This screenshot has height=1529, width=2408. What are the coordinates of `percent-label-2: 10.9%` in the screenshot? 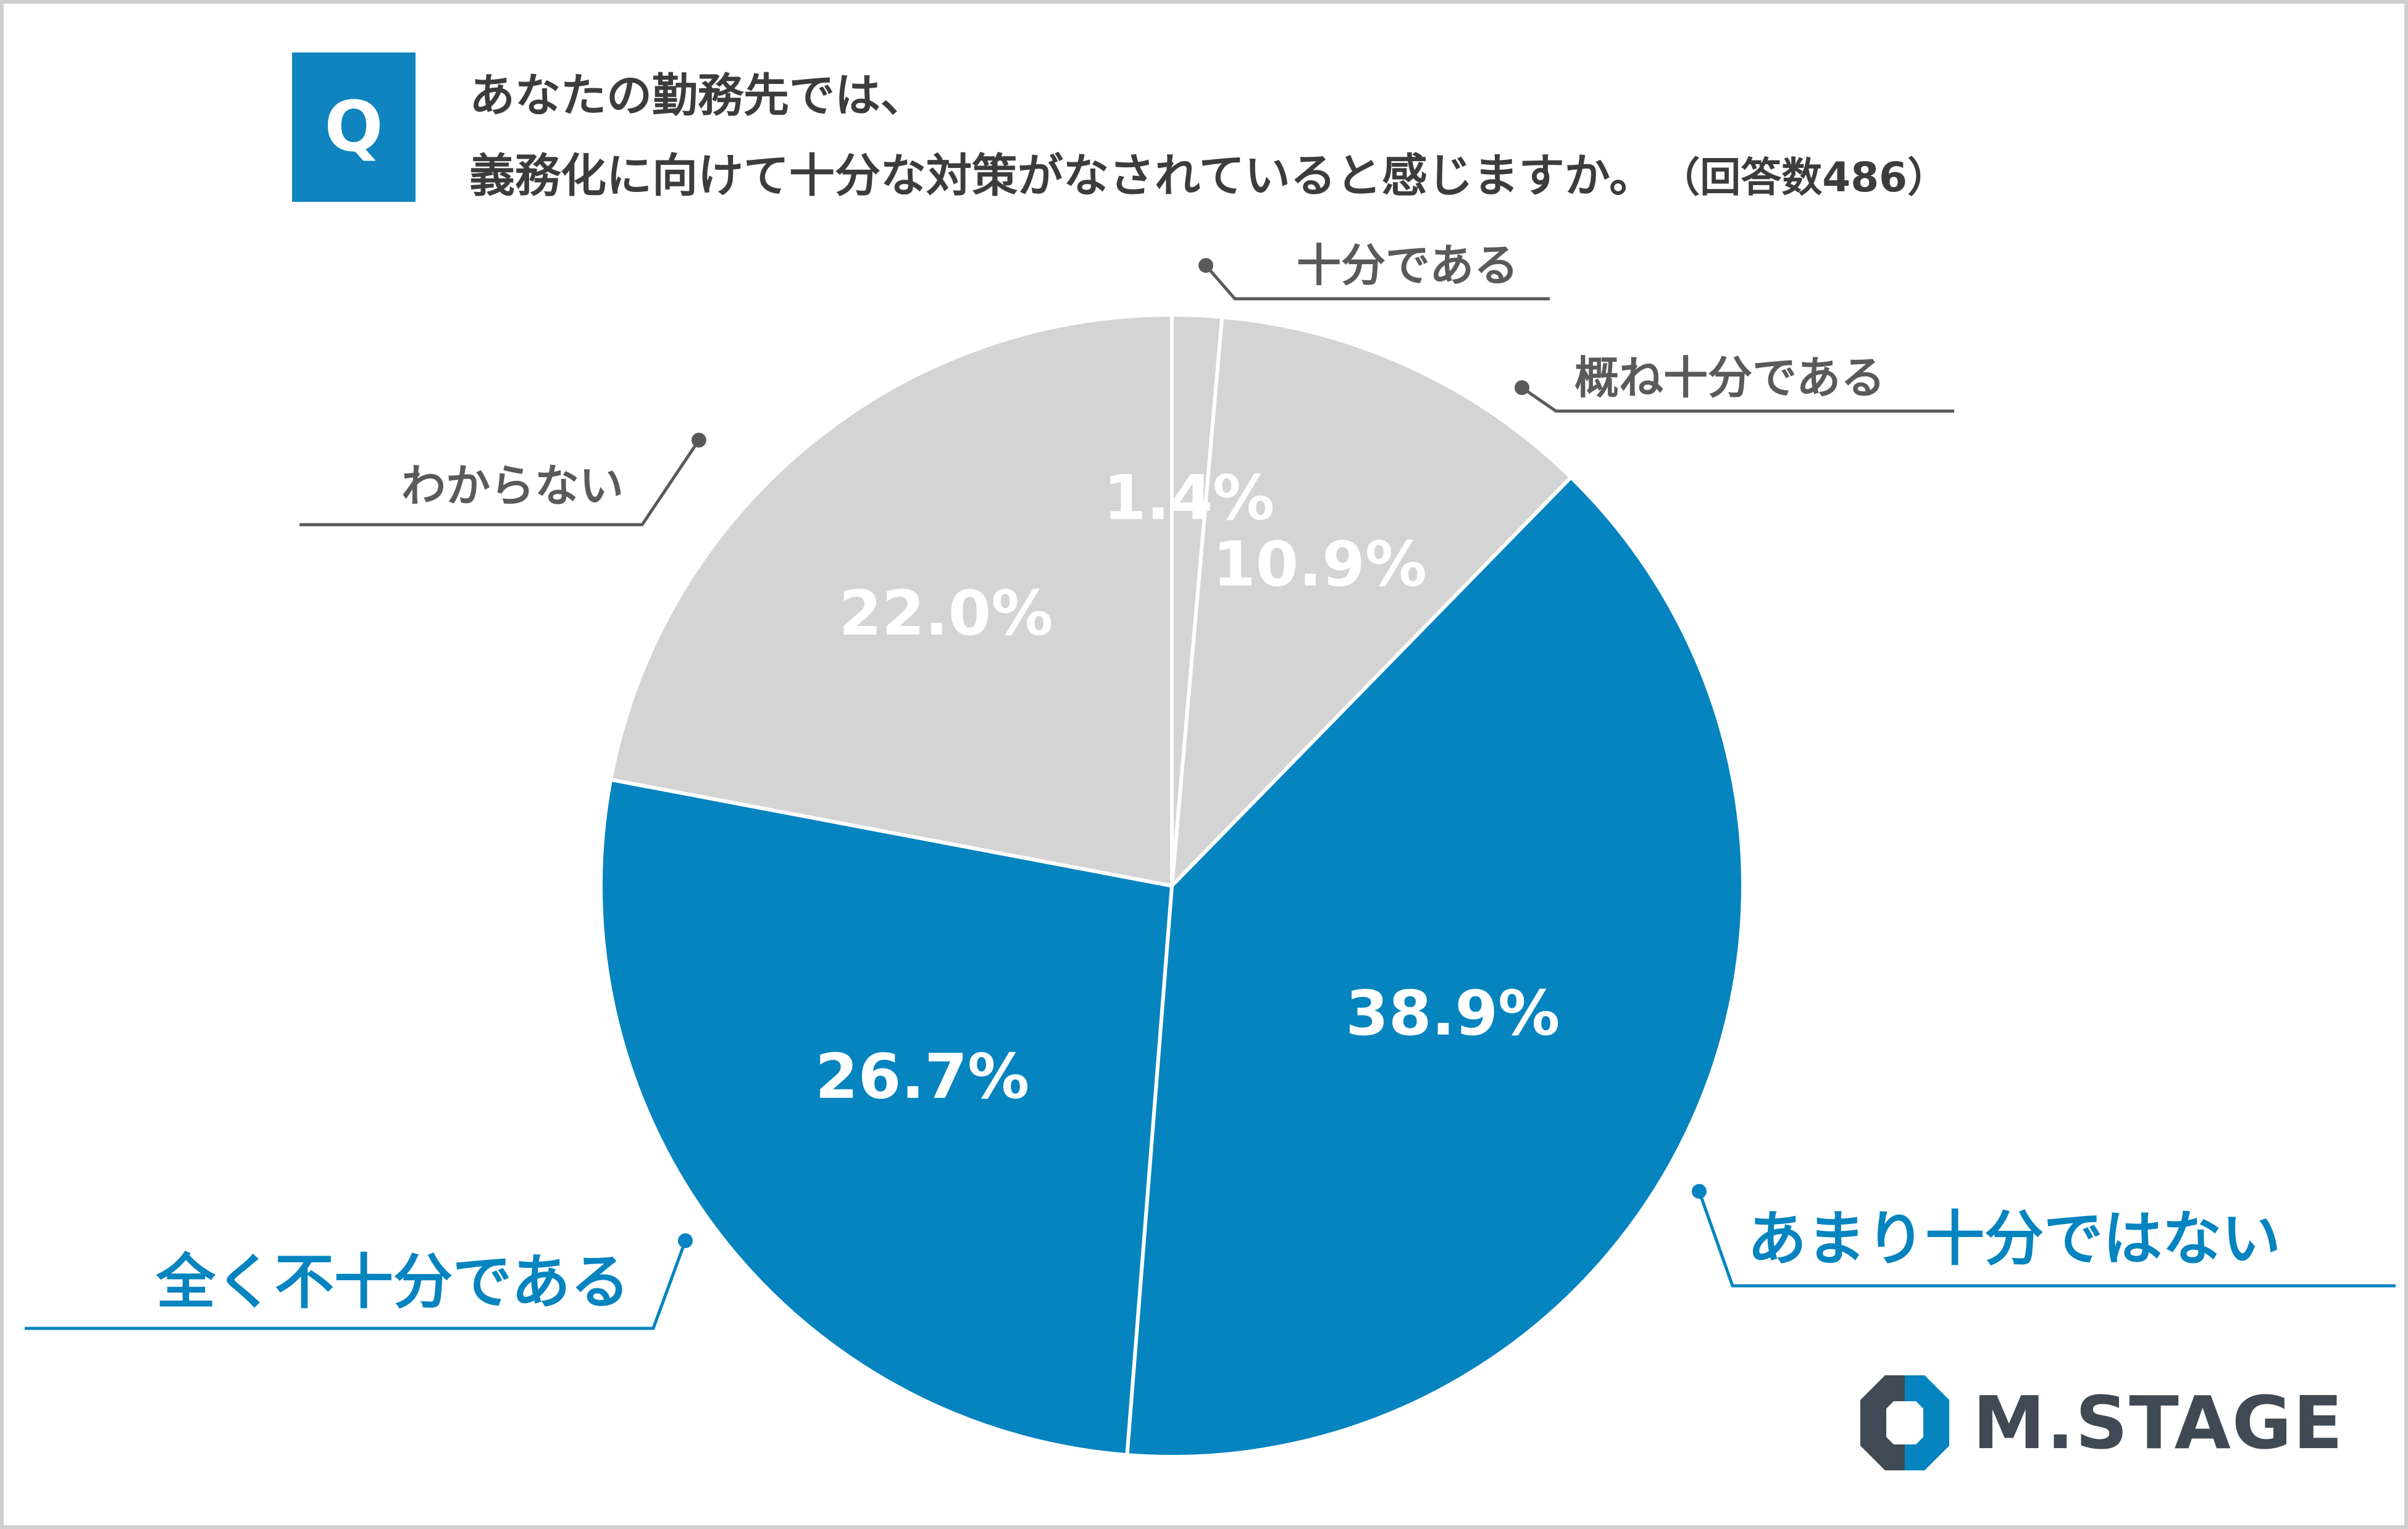 It's located at (1320, 564).